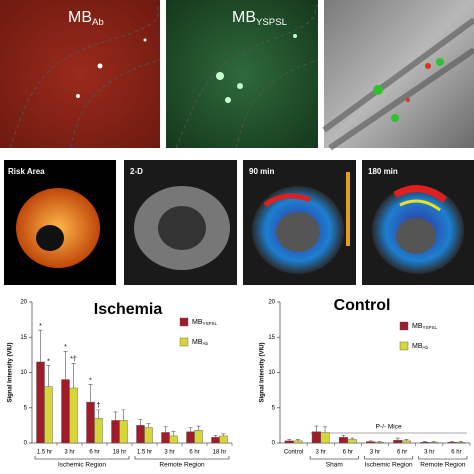  Describe the element at coordinates (398, 75) in the screenshot. I see `micro-gray` at that location.